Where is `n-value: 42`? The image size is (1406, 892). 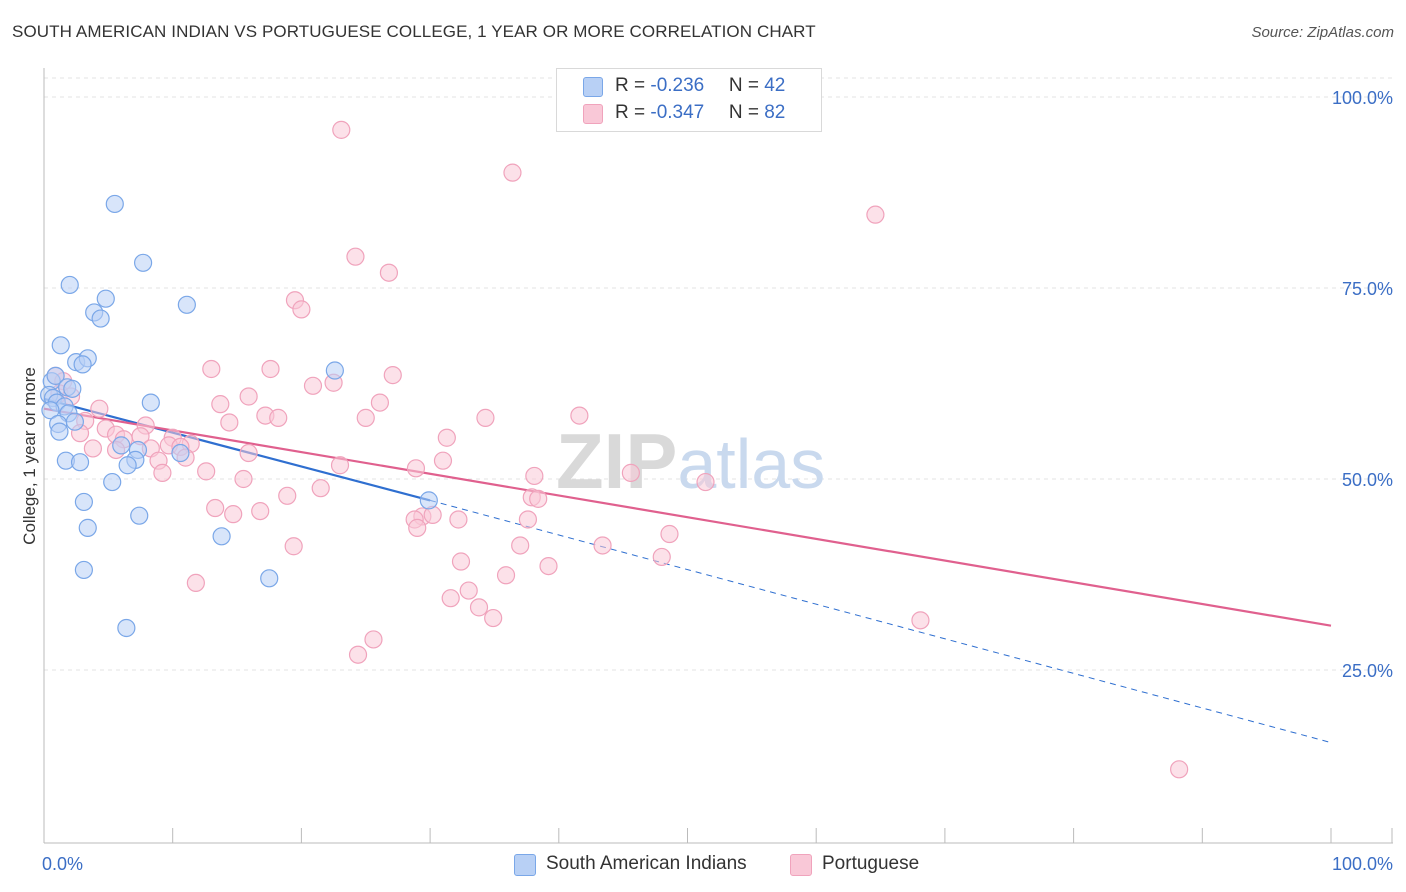 n-value: 42 is located at coordinates (775, 85).